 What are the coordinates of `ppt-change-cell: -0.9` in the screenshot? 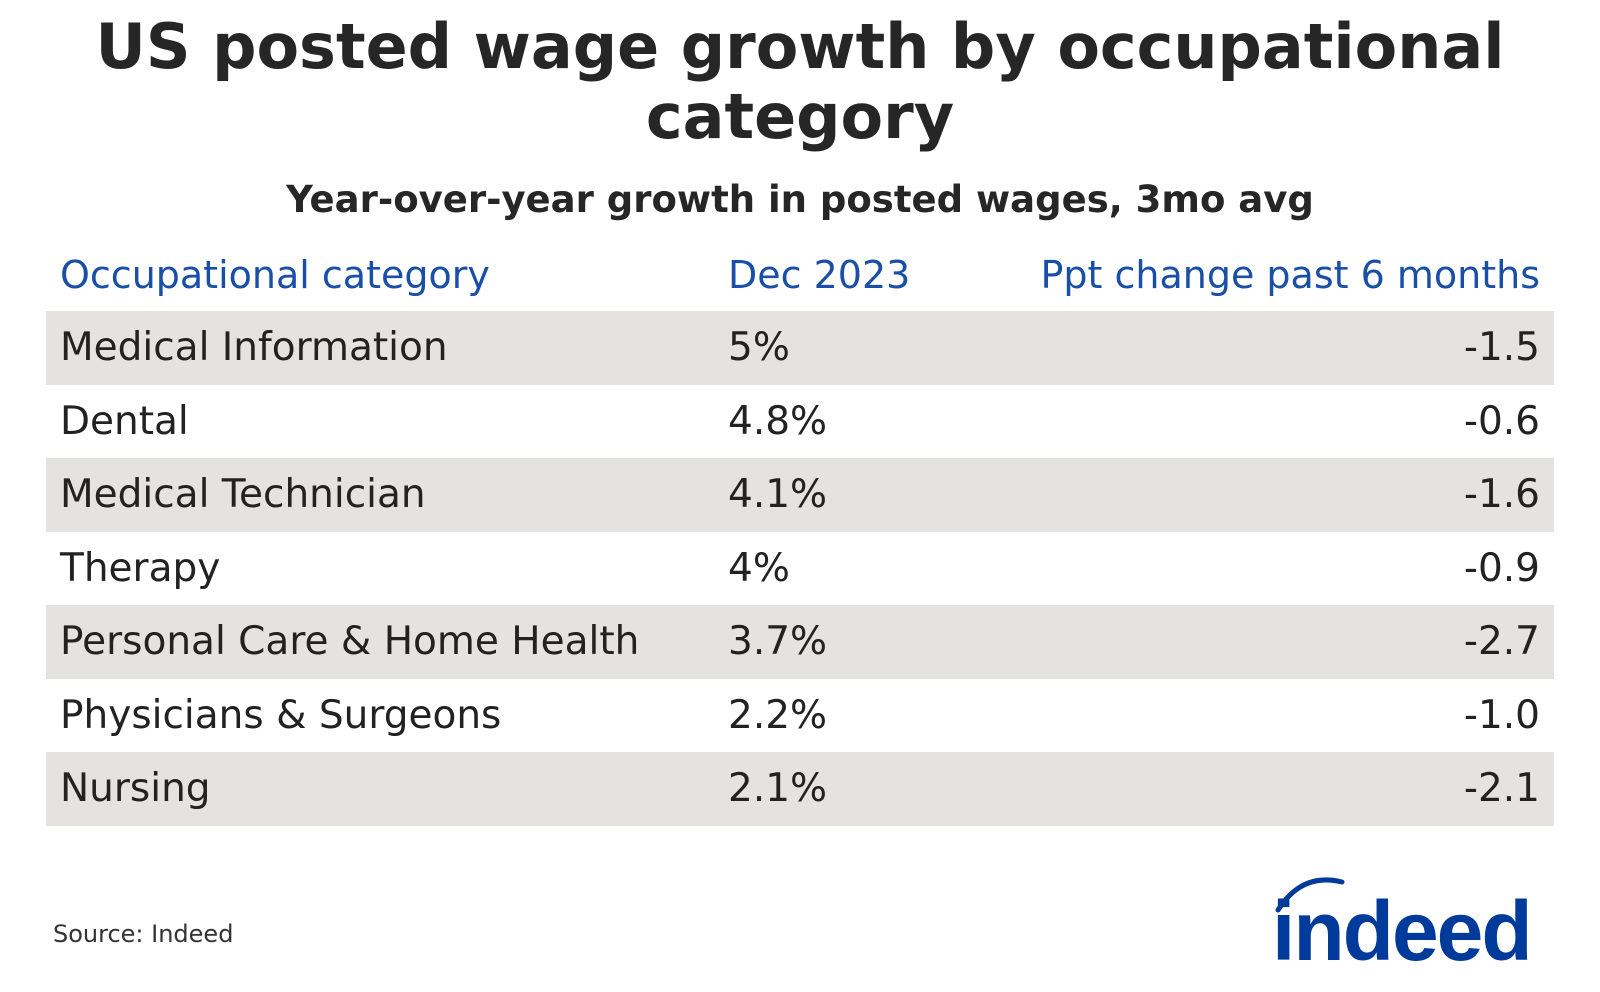 It's located at (1501, 568).